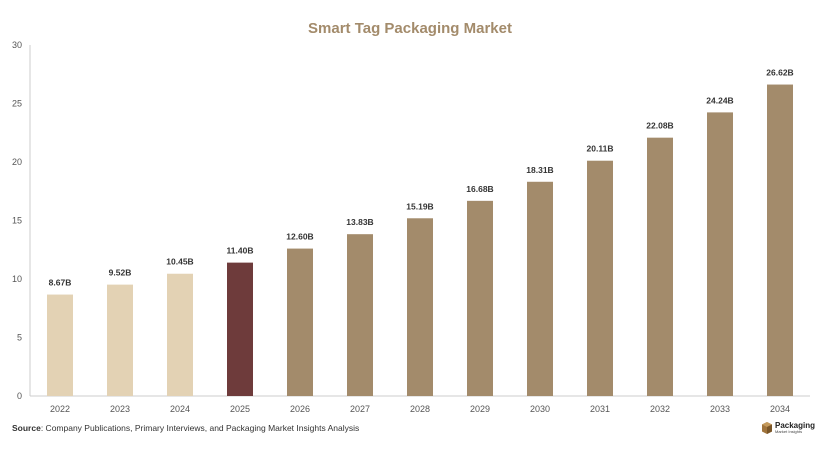 The height and width of the screenshot is (454, 820). Describe the element at coordinates (720, 409) in the screenshot. I see `x-tick-label-2033: 2033` at that location.